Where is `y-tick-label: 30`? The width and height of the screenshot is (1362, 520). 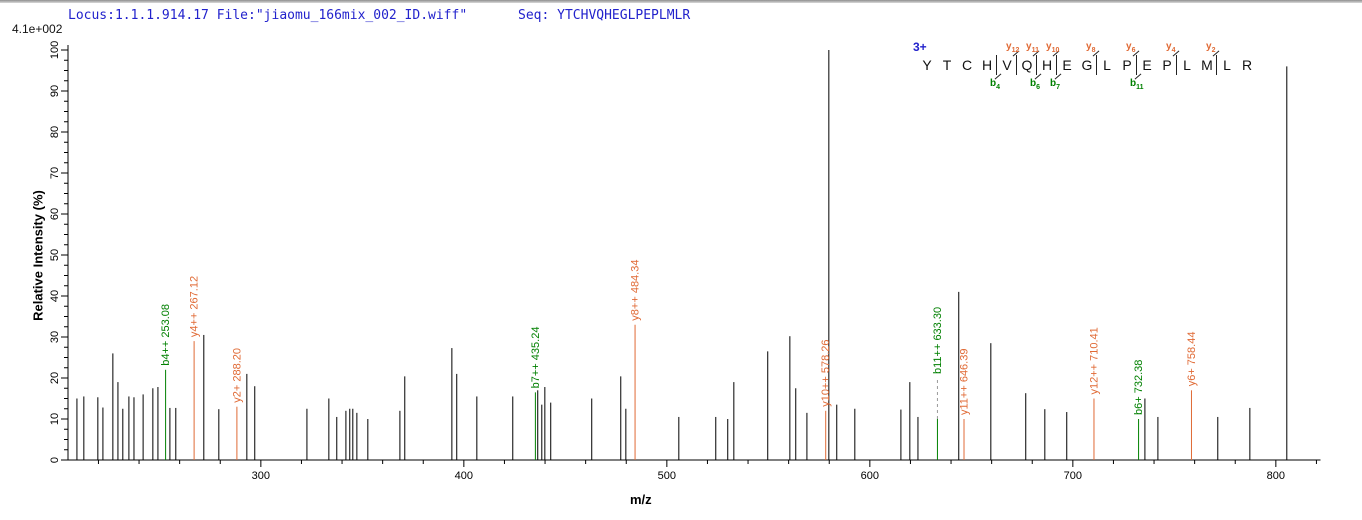
y-tick-label: 30 is located at coordinates (55, 337).